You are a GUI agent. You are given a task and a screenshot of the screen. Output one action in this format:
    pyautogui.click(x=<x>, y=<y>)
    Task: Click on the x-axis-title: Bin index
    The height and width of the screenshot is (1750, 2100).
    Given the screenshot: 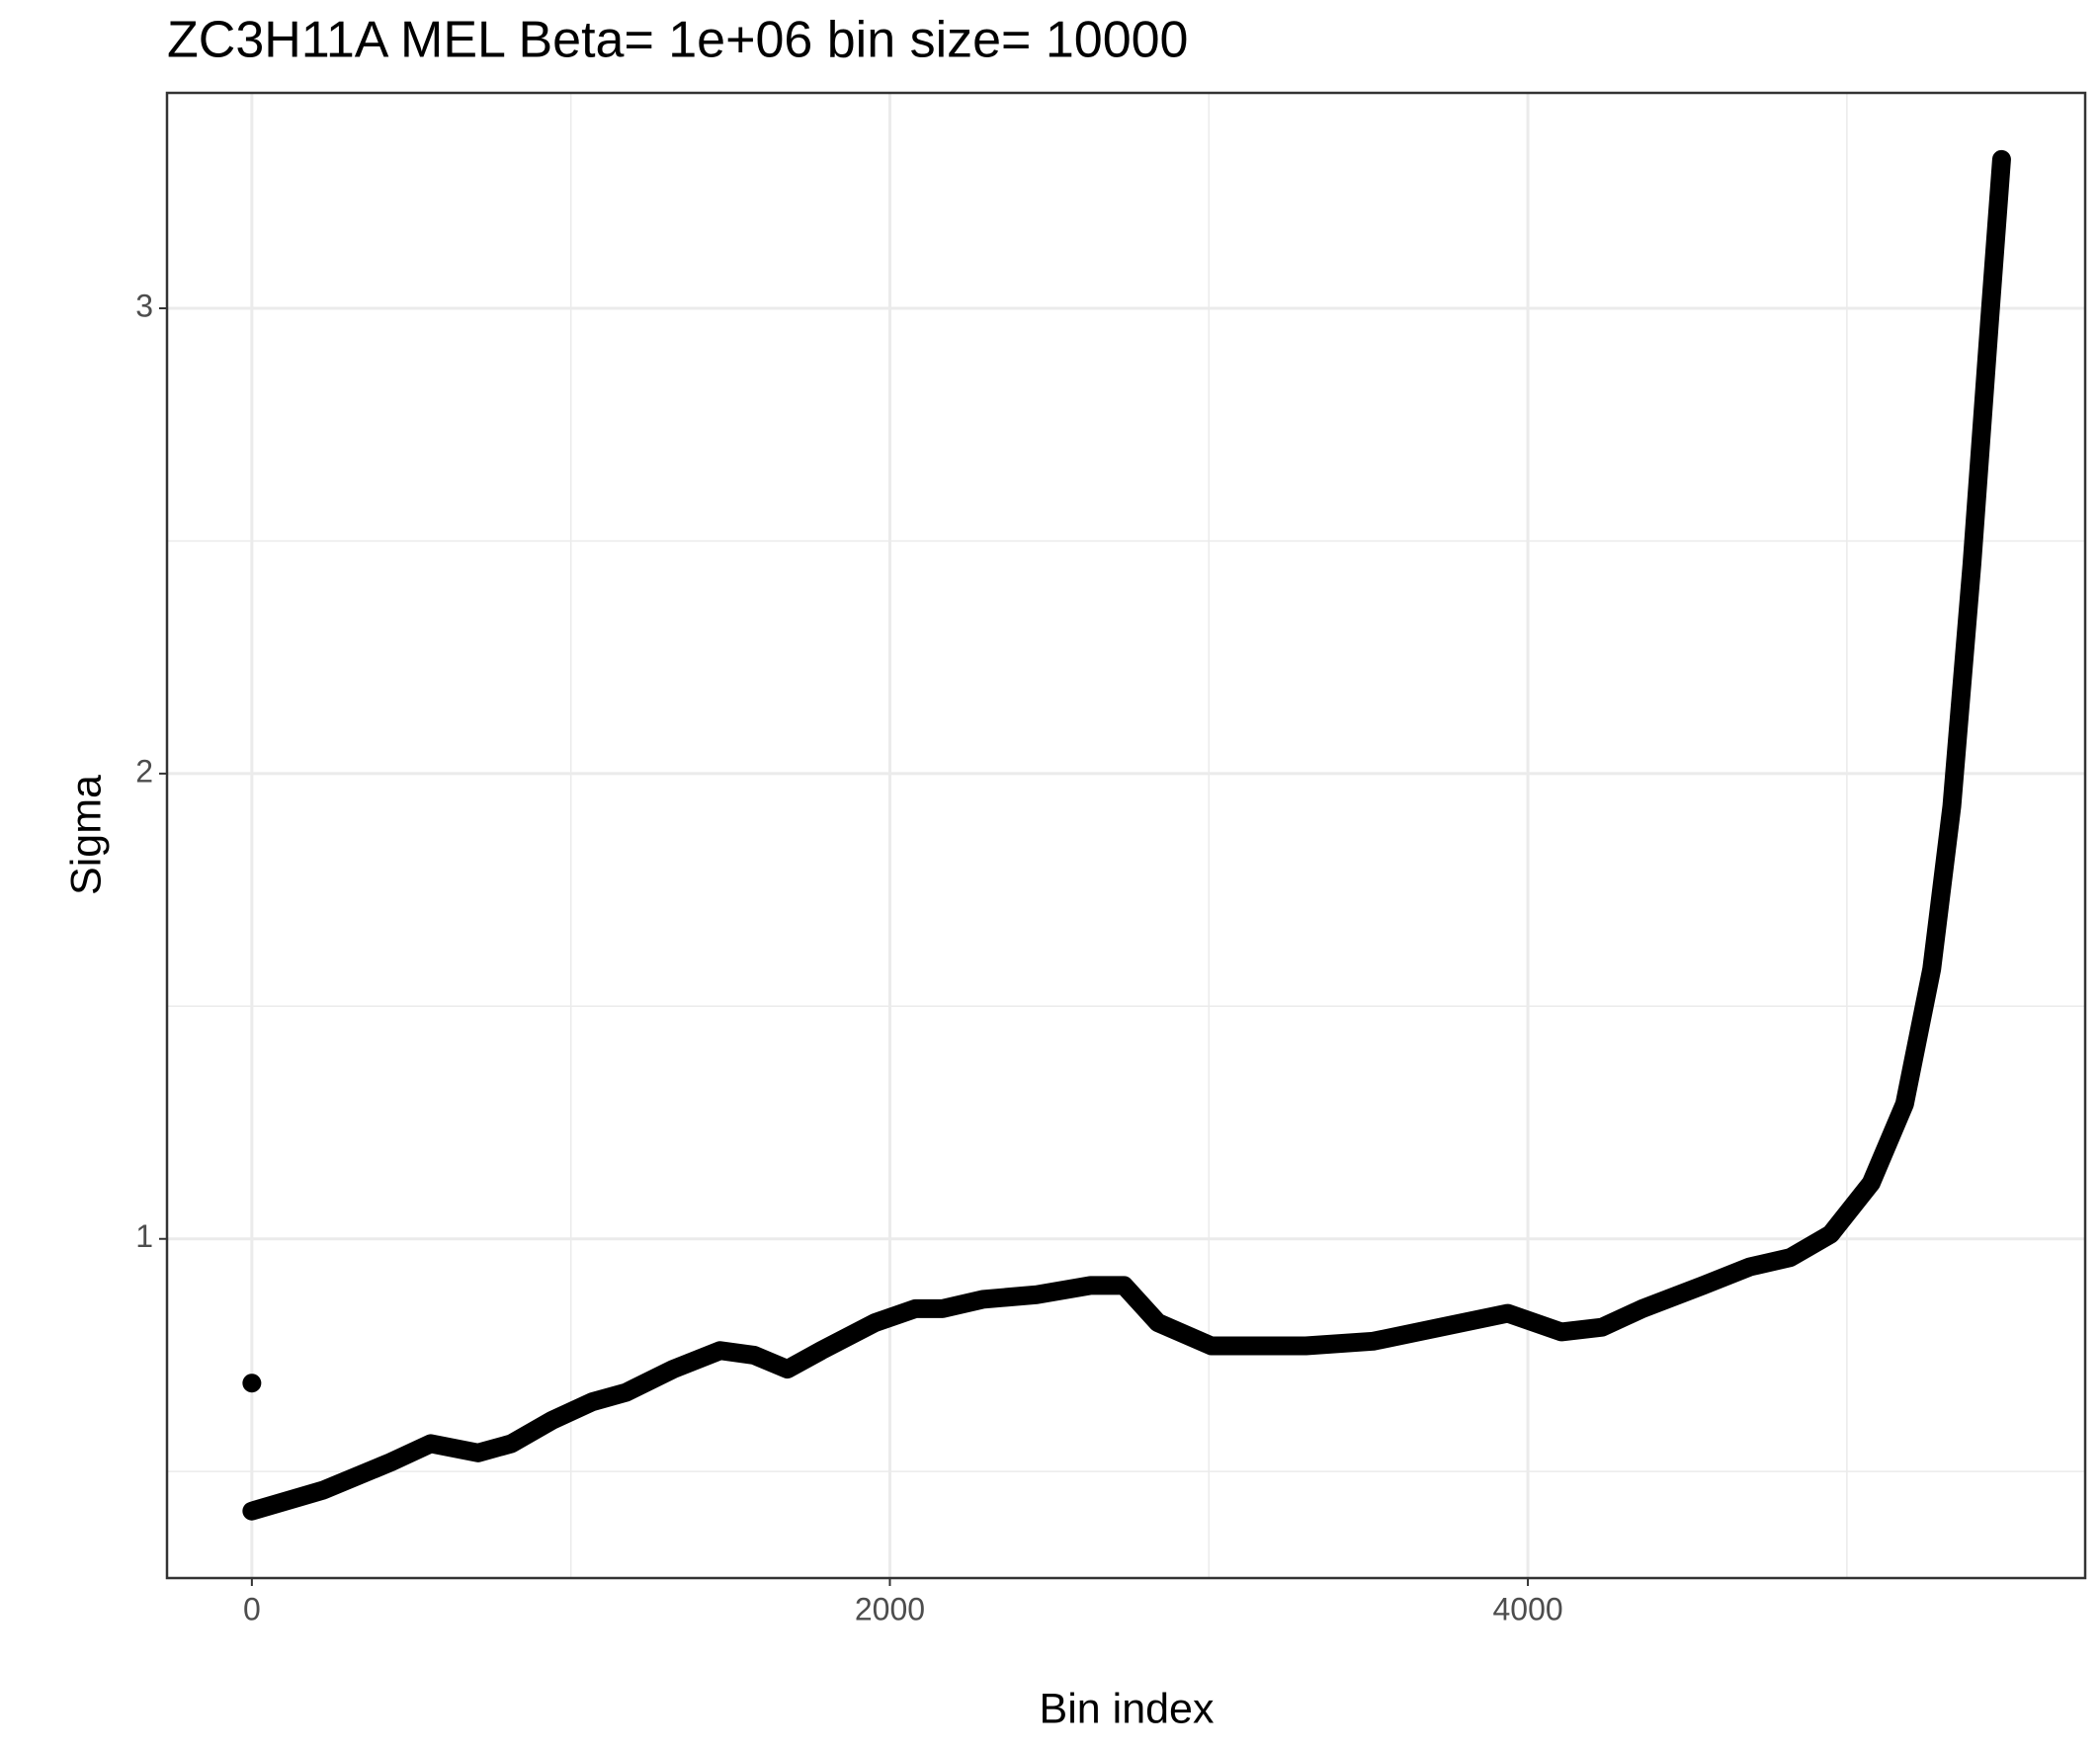 What is the action you would take?
    pyautogui.click(x=1127, y=1708)
    